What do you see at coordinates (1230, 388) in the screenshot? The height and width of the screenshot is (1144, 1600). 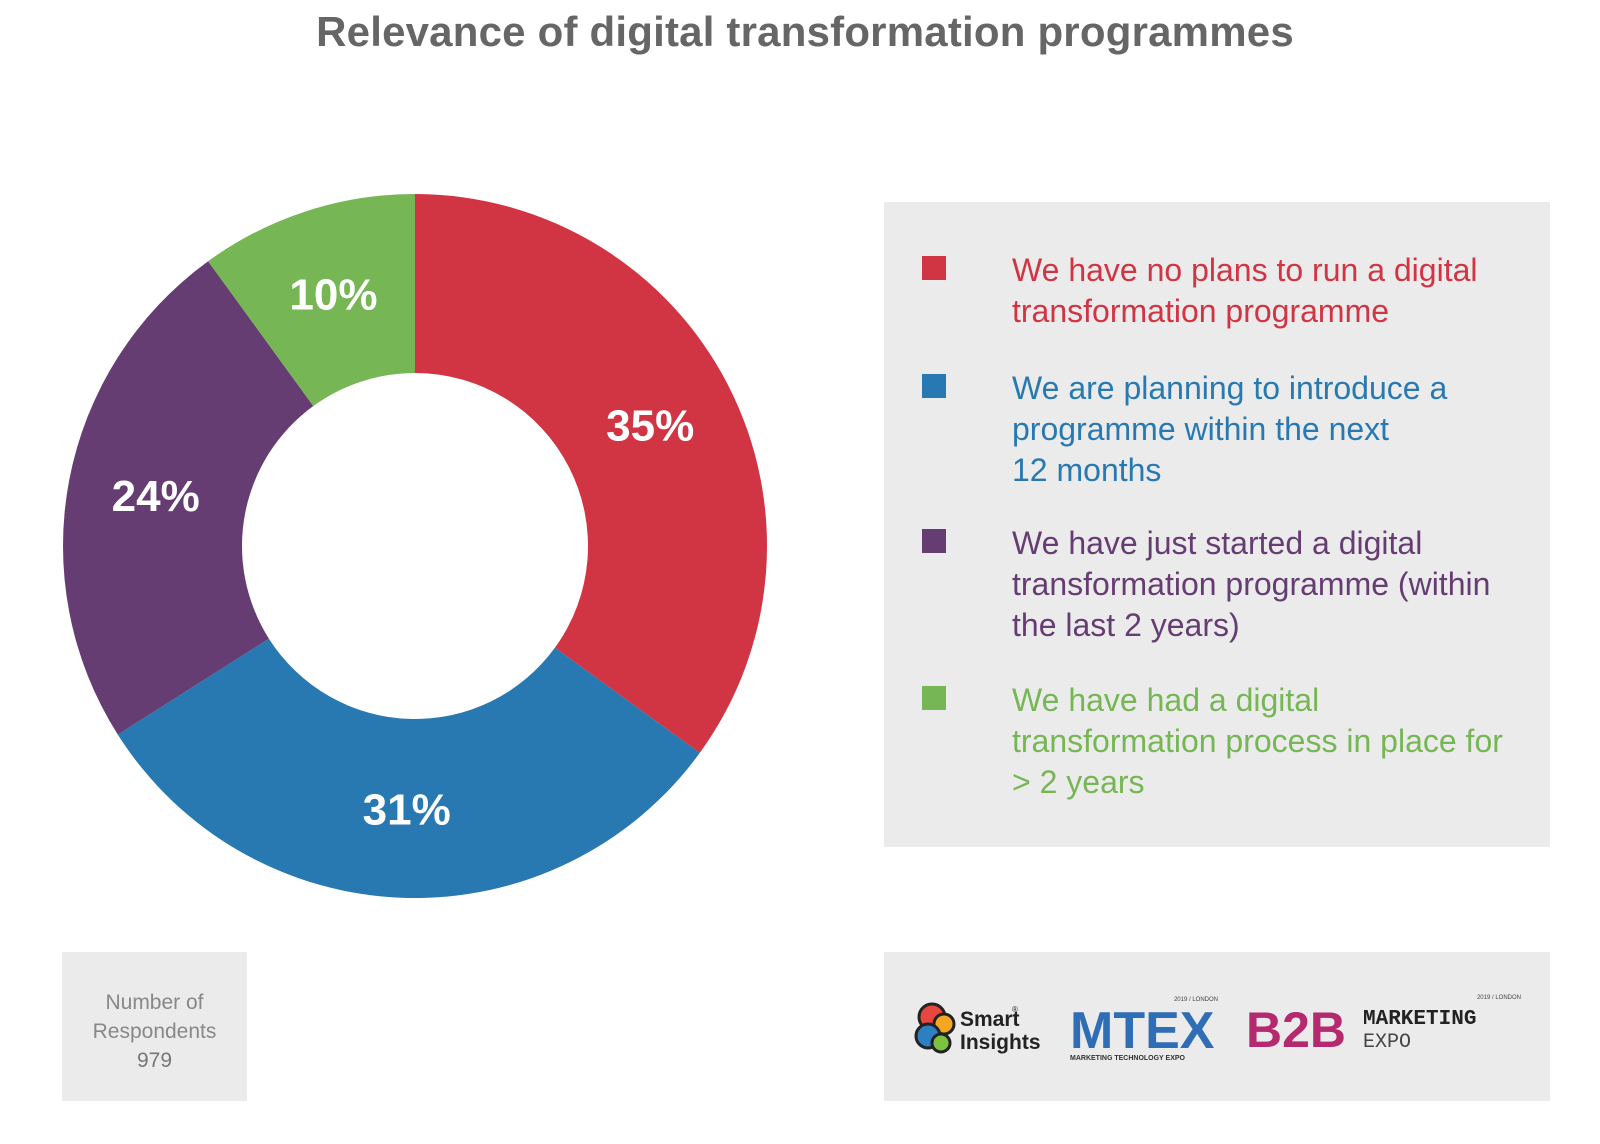 I see `legend-line: We are planning to introduce a` at bounding box center [1230, 388].